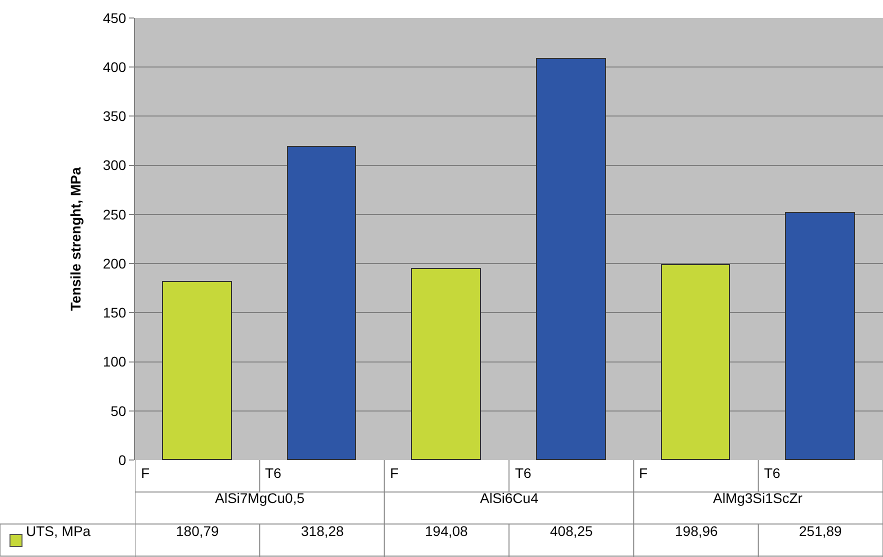 Image resolution: width=883 pixels, height=557 pixels. I want to click on legend-label: UTS, MPa, so click(58, 531).